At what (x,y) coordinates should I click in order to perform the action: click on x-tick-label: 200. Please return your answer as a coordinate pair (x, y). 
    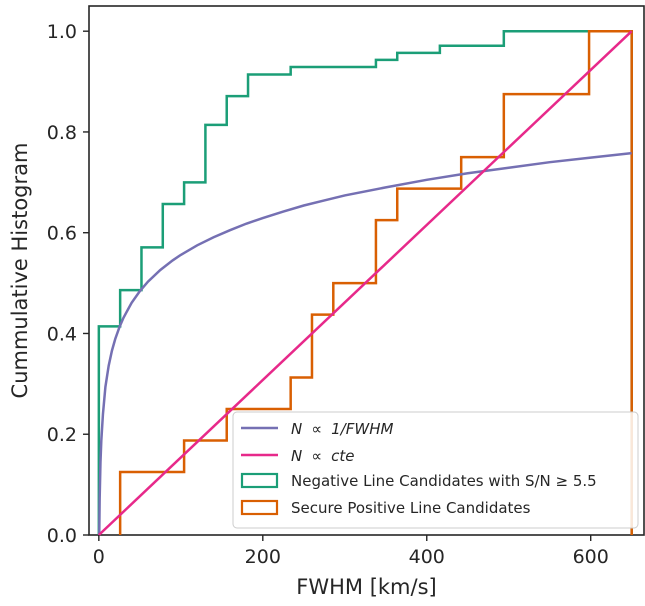
    Looking at the image, I should click on (263, 557).